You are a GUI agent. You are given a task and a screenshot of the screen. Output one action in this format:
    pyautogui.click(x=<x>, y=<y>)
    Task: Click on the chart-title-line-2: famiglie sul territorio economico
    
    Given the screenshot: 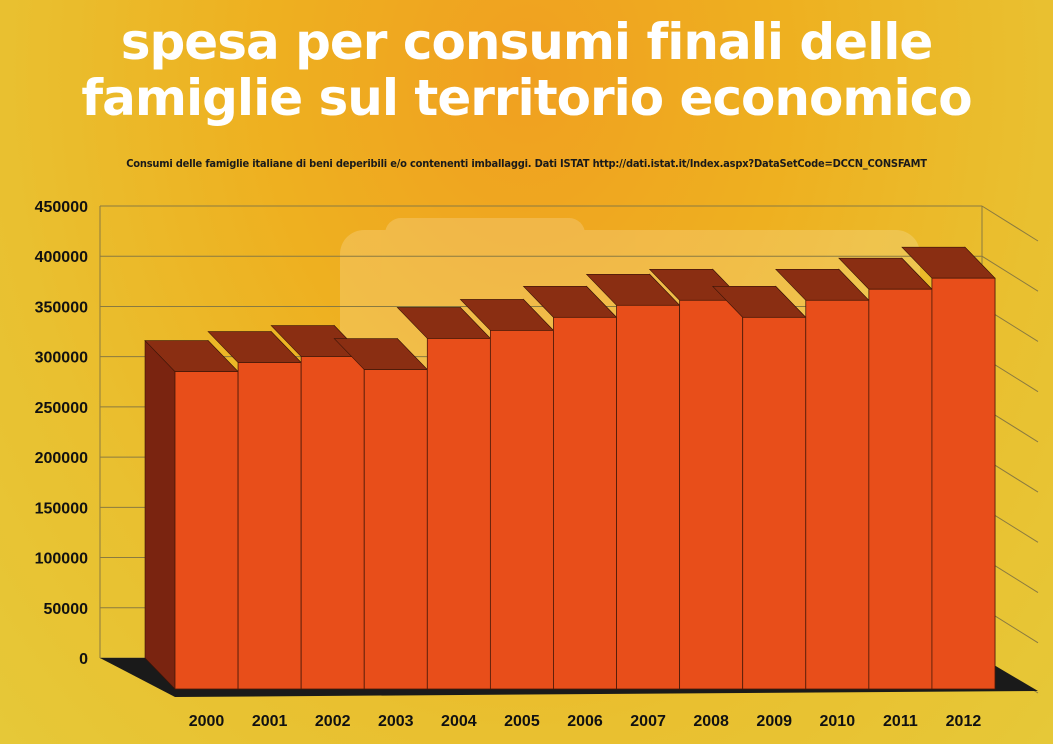 What is the action you would take?
    pyautogui.click(x=526, y=98)
    